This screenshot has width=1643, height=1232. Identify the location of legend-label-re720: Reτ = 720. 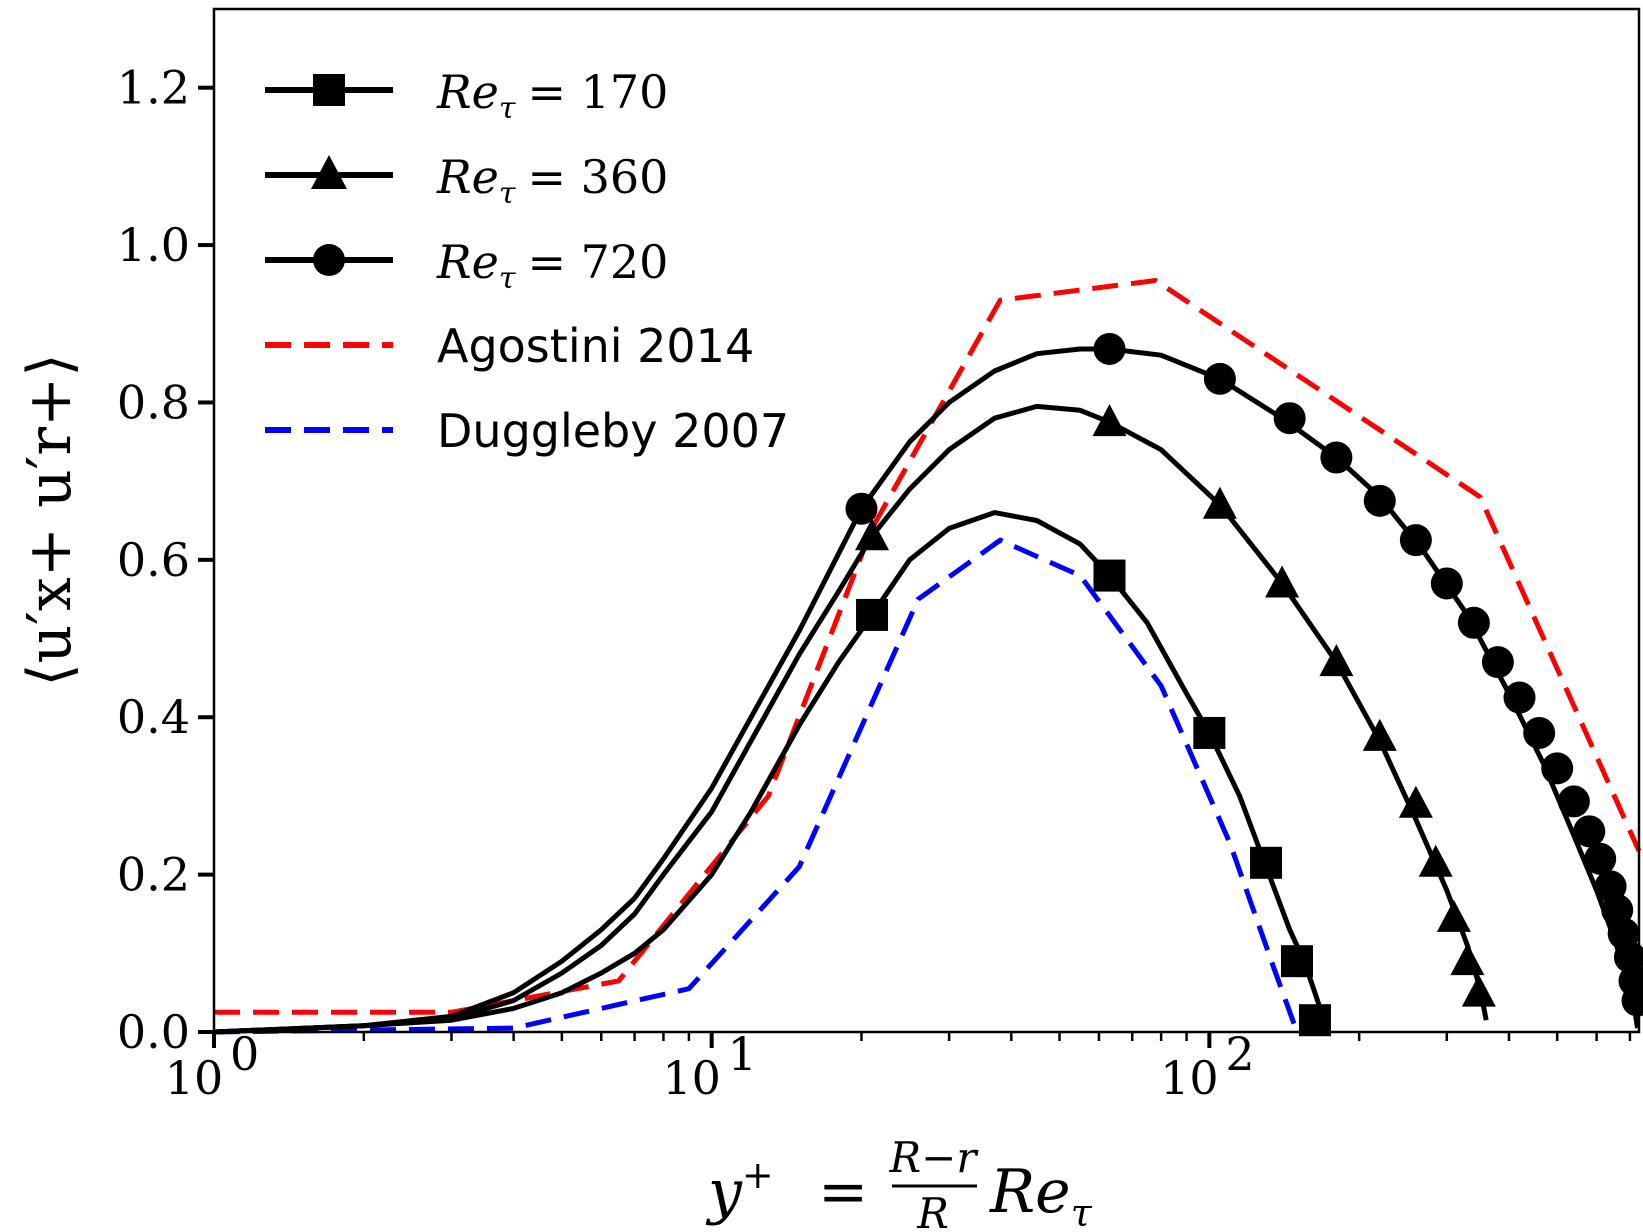
(552, 265).